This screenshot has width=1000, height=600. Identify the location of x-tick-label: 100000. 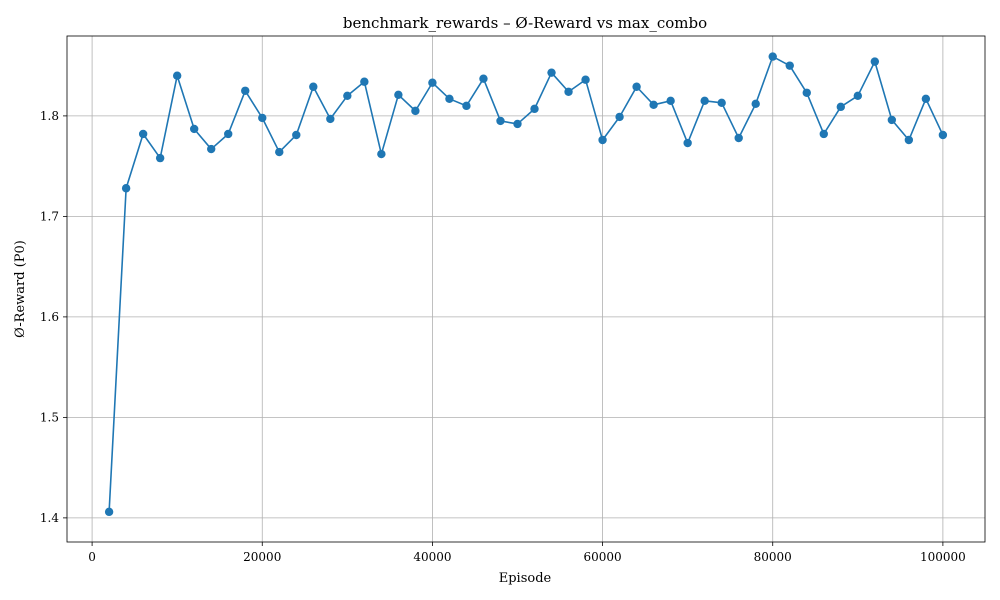
(943, 557).